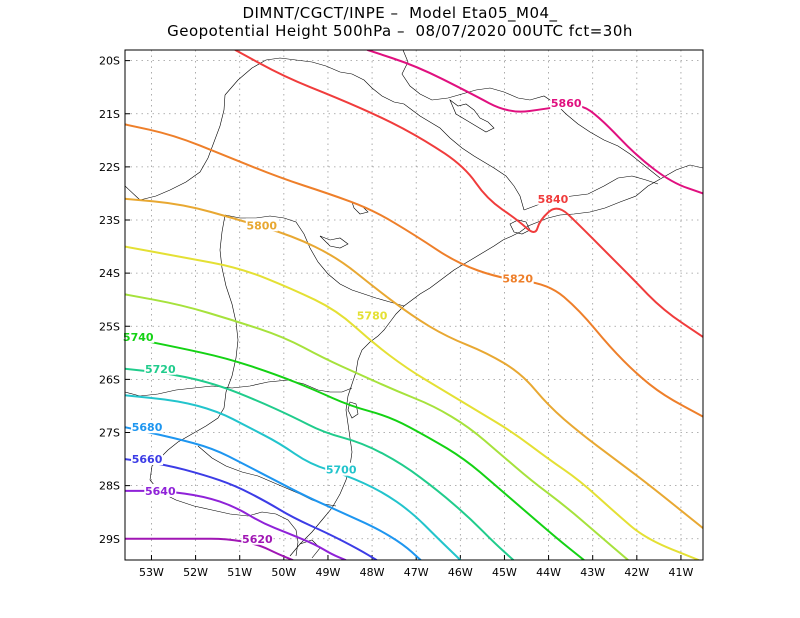 This screenshot has width=800, height=618. What do you see at coordinates (548, 572) in the screenshot?
I see `lon-label-44W: 44W` at bounding box center [548, 572].